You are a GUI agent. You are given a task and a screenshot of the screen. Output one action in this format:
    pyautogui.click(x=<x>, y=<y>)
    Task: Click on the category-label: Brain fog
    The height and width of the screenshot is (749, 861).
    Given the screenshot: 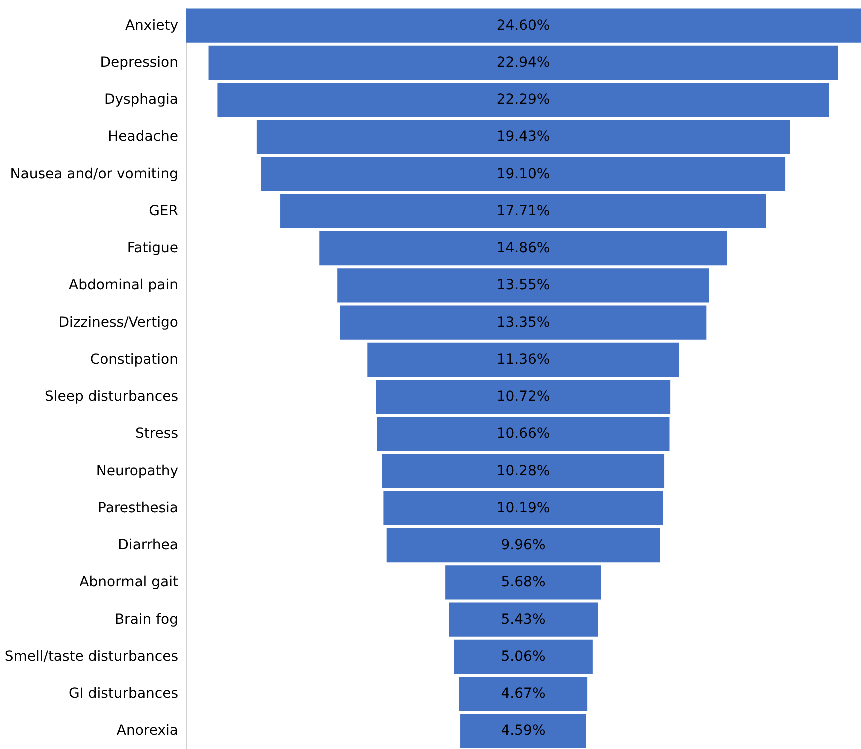 What is the action you would take?
    pyautogui.click(x=146, y=620)
    